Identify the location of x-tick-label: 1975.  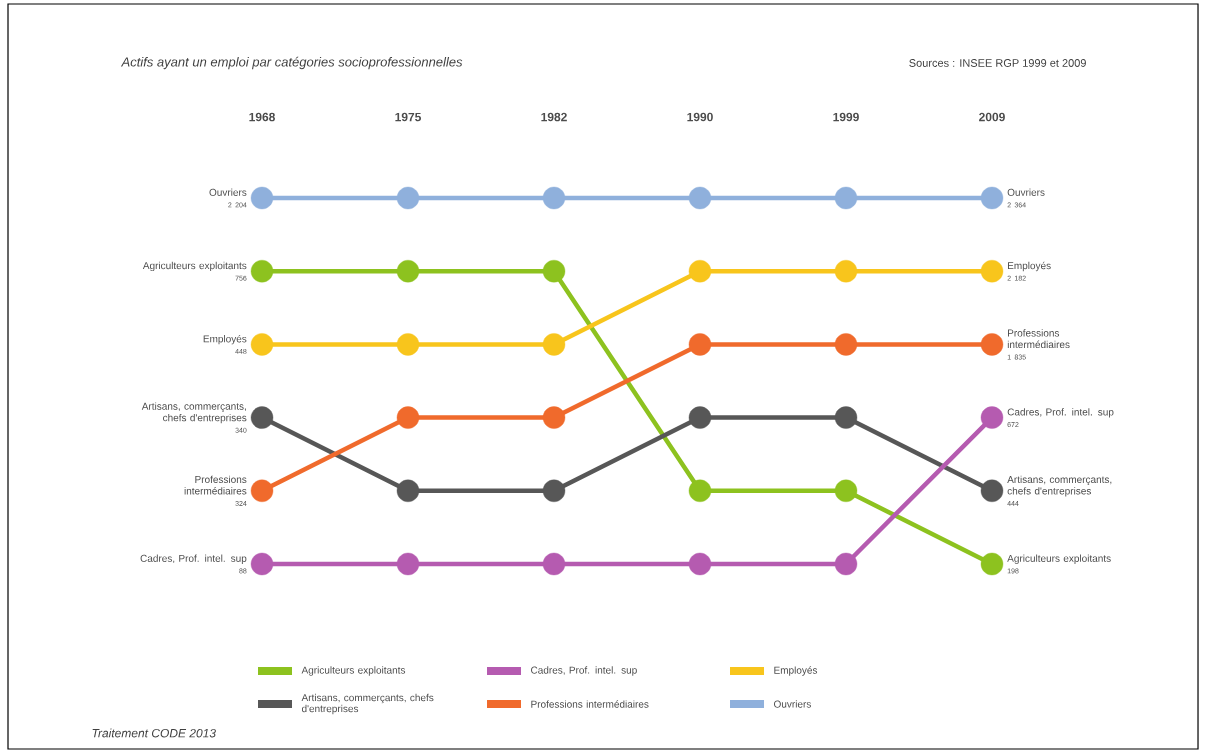
(408, 117).